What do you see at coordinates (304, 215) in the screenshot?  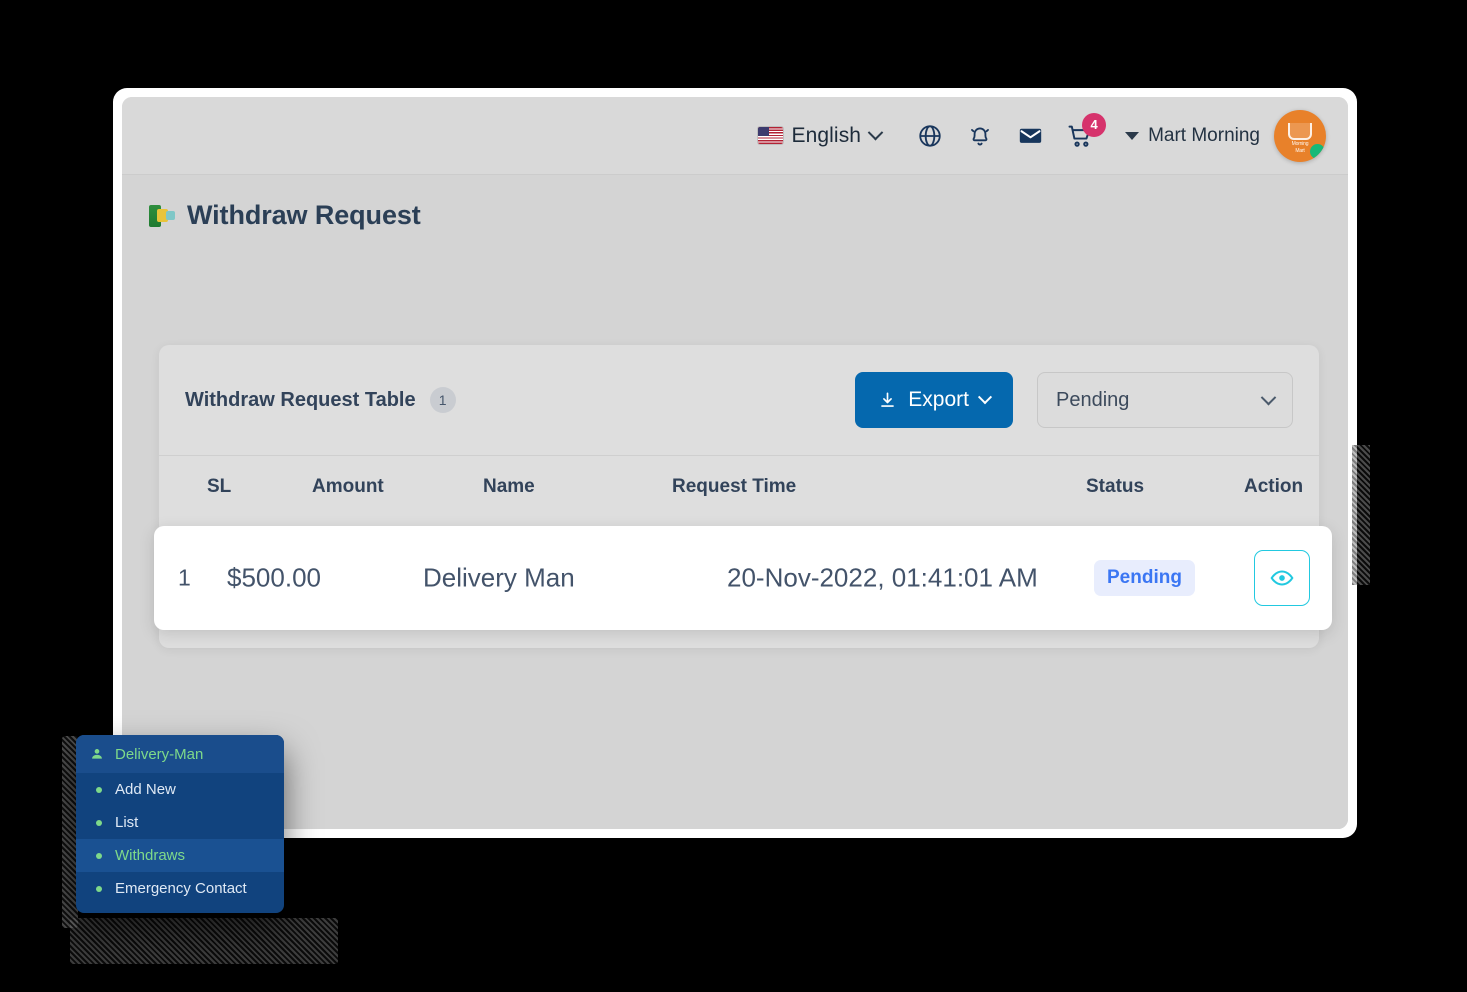 I see `page-title-text: Withdraw Request` at bounding box center [304, 215].